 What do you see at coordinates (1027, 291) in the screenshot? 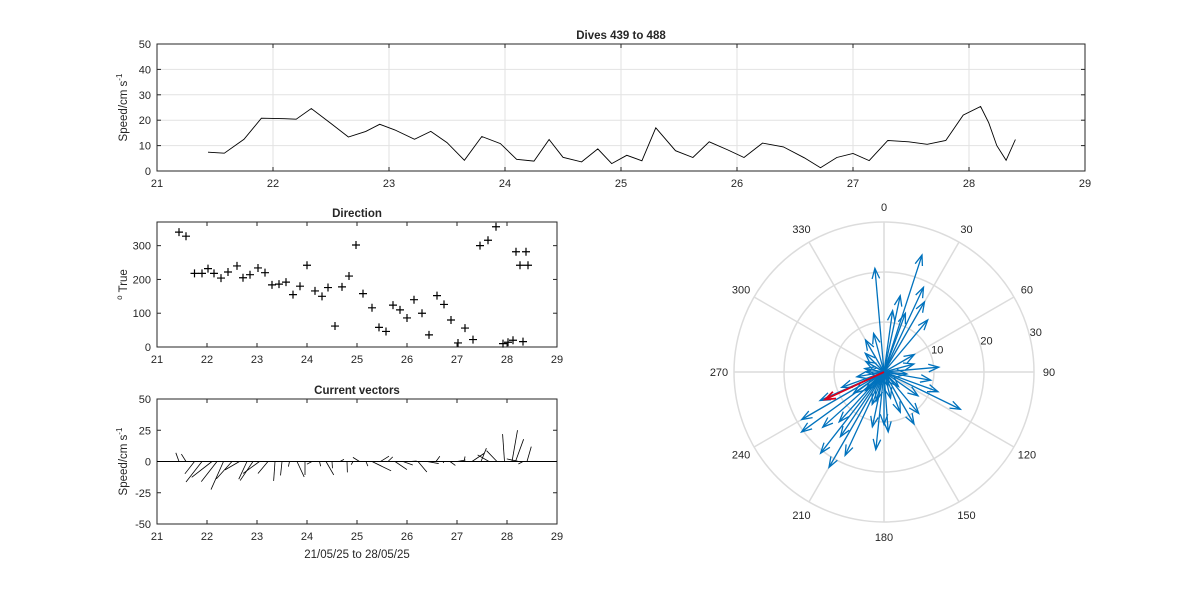
I see `polar-angle-label: 60` at bounding box center [1027, 291].